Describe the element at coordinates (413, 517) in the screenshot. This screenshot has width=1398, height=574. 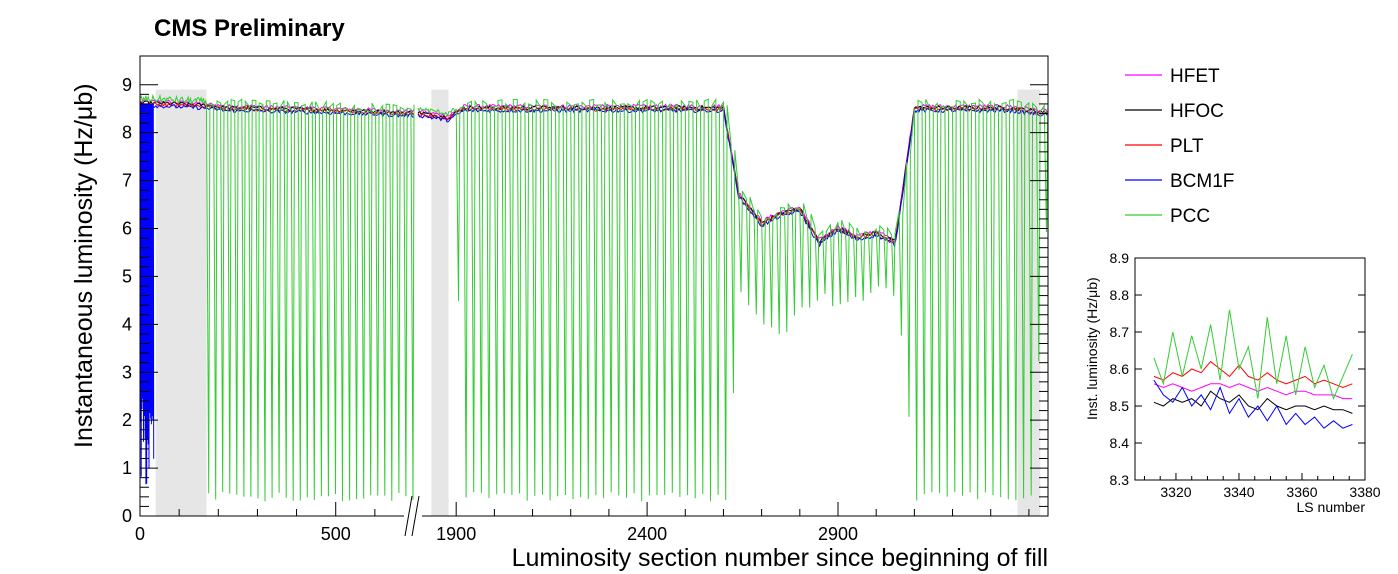
I see `axis-break-mark` at that location.